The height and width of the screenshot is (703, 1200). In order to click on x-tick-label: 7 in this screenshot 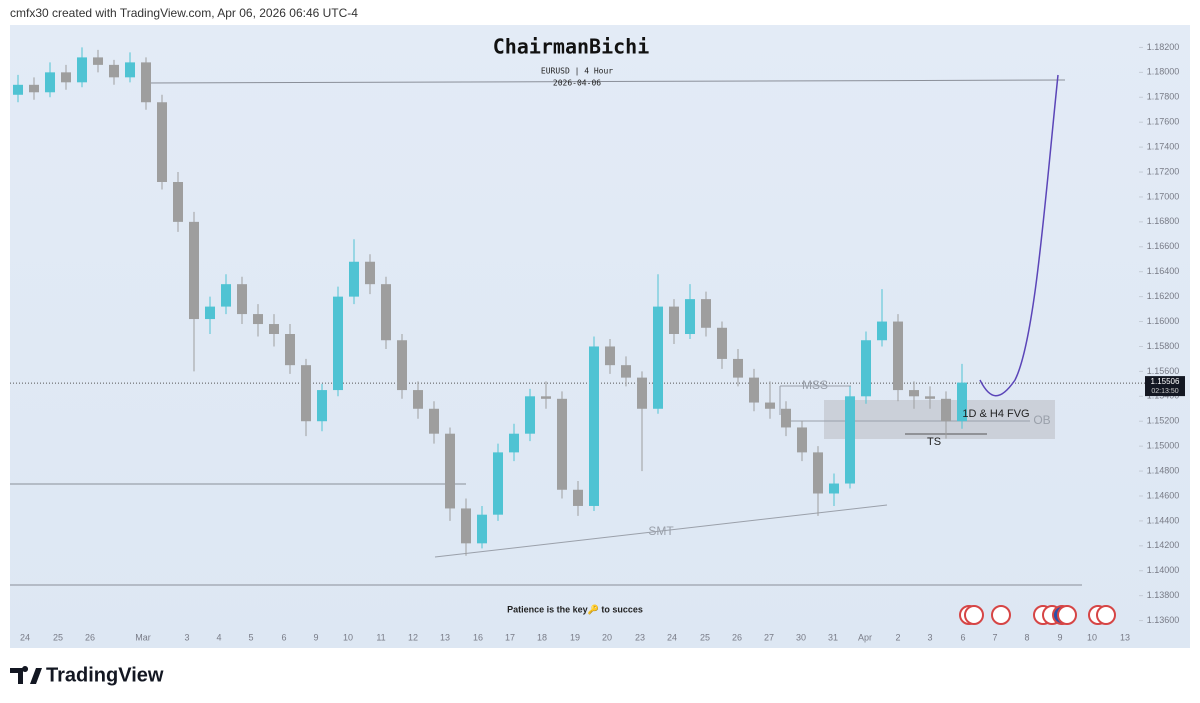, I will do `click(994, 637)`.